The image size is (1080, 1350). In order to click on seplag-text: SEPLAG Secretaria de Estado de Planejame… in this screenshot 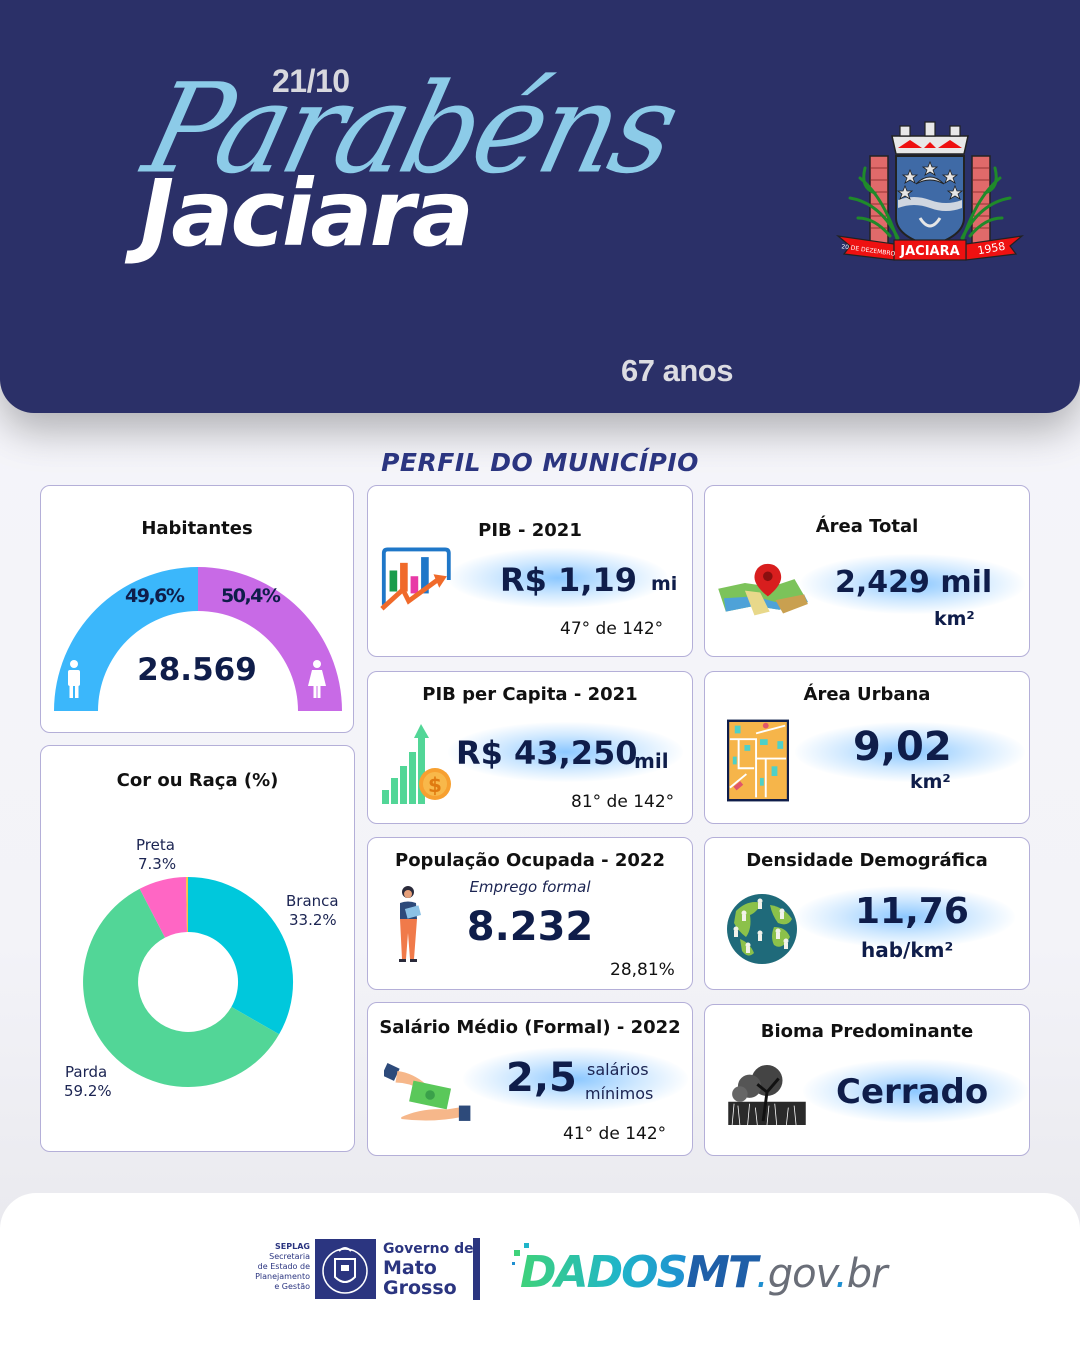, I will do `click(282, 1266)`.